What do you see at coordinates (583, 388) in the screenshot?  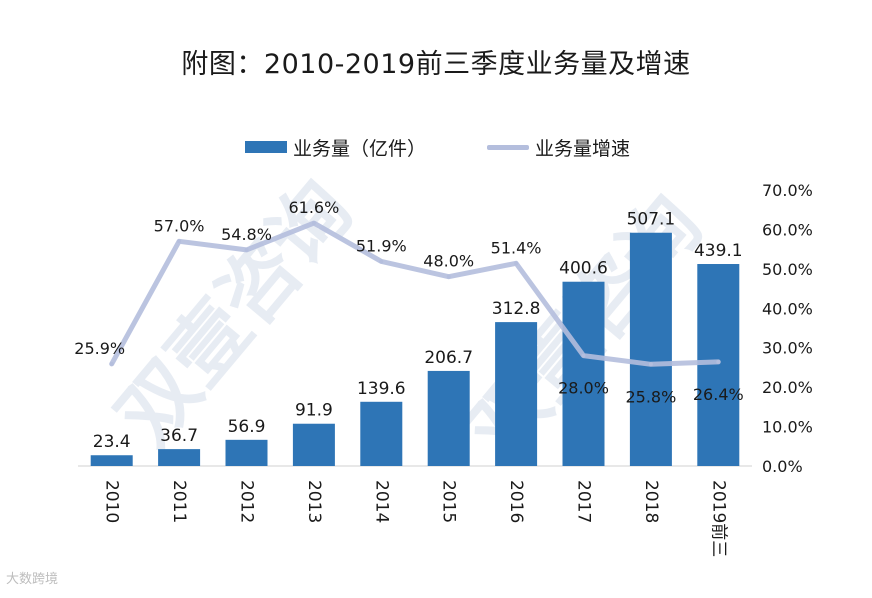 I see `growth-value-label: 28.0%` at bounding box center [583, 388].